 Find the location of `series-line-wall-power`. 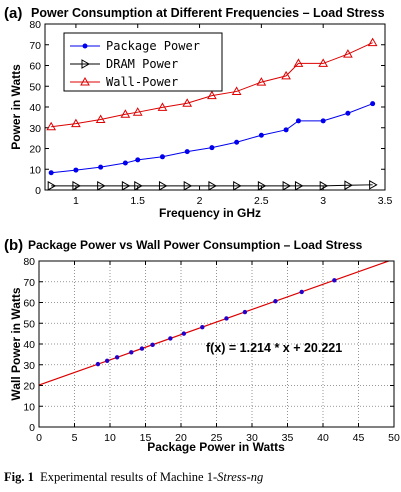

series-line-wall-power is located at coordinates (212, 85).